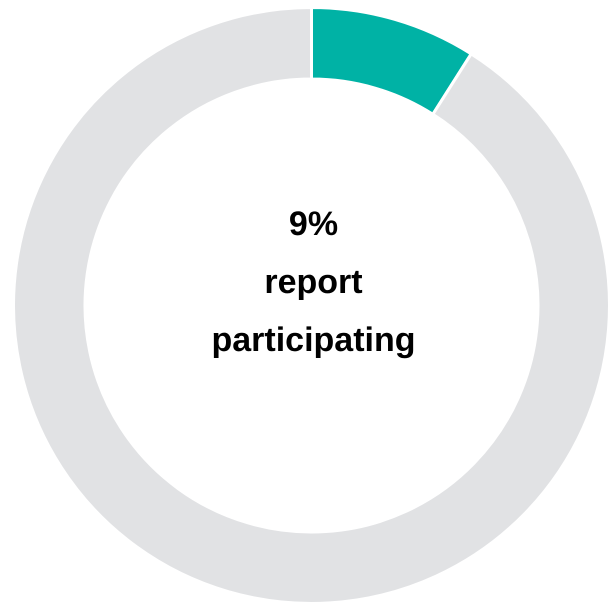 The image size is (611, 609). Describe the element at coordinates (313, 282) in the screenshot. I see `text: 9% report participating` at that location.